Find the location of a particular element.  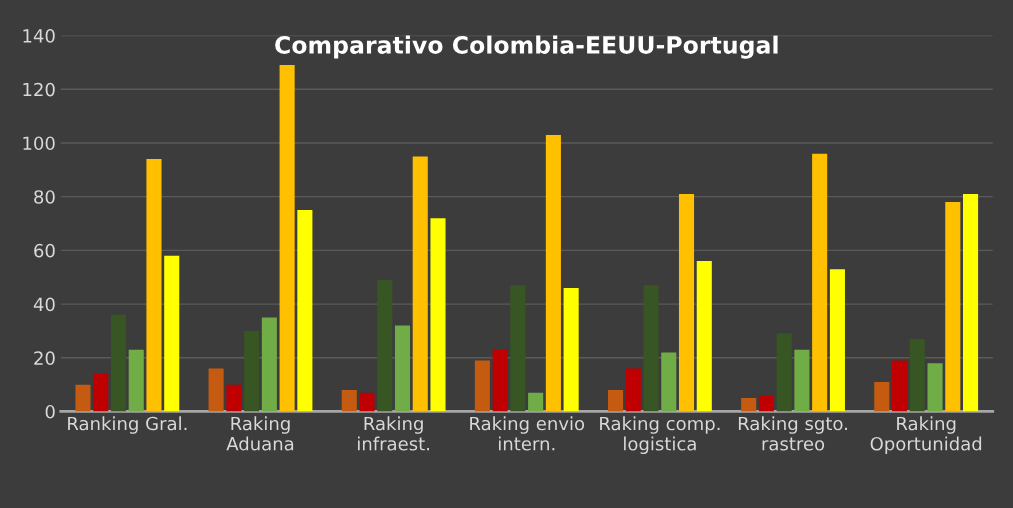

x-tick-label: Raking sgto. rastreo is located at coordinates (792, 433).